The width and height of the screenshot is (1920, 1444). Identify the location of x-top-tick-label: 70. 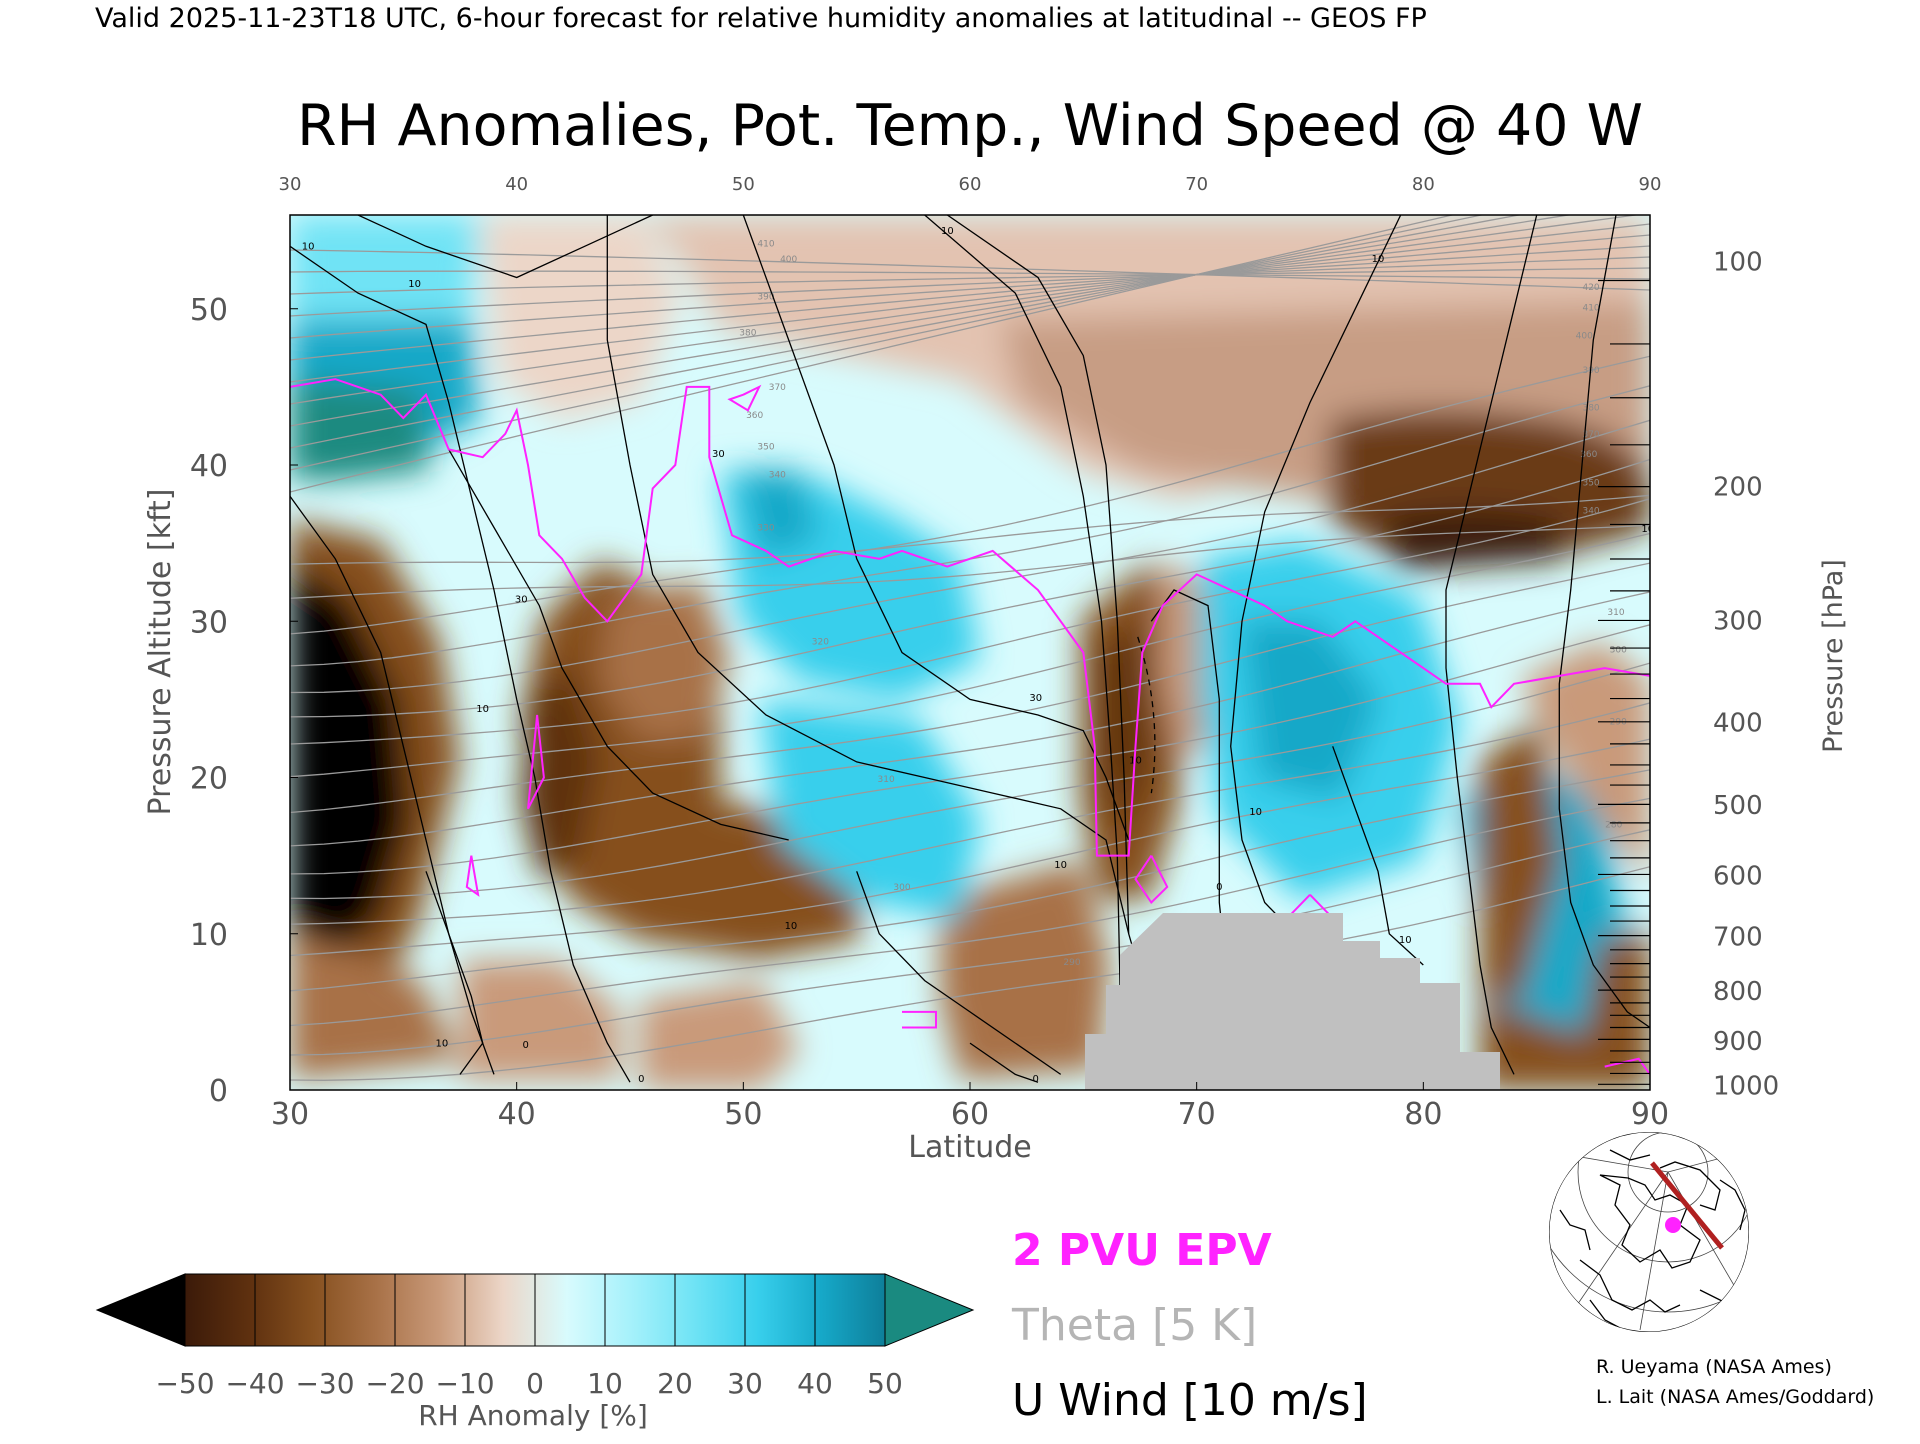
(1196, 184).